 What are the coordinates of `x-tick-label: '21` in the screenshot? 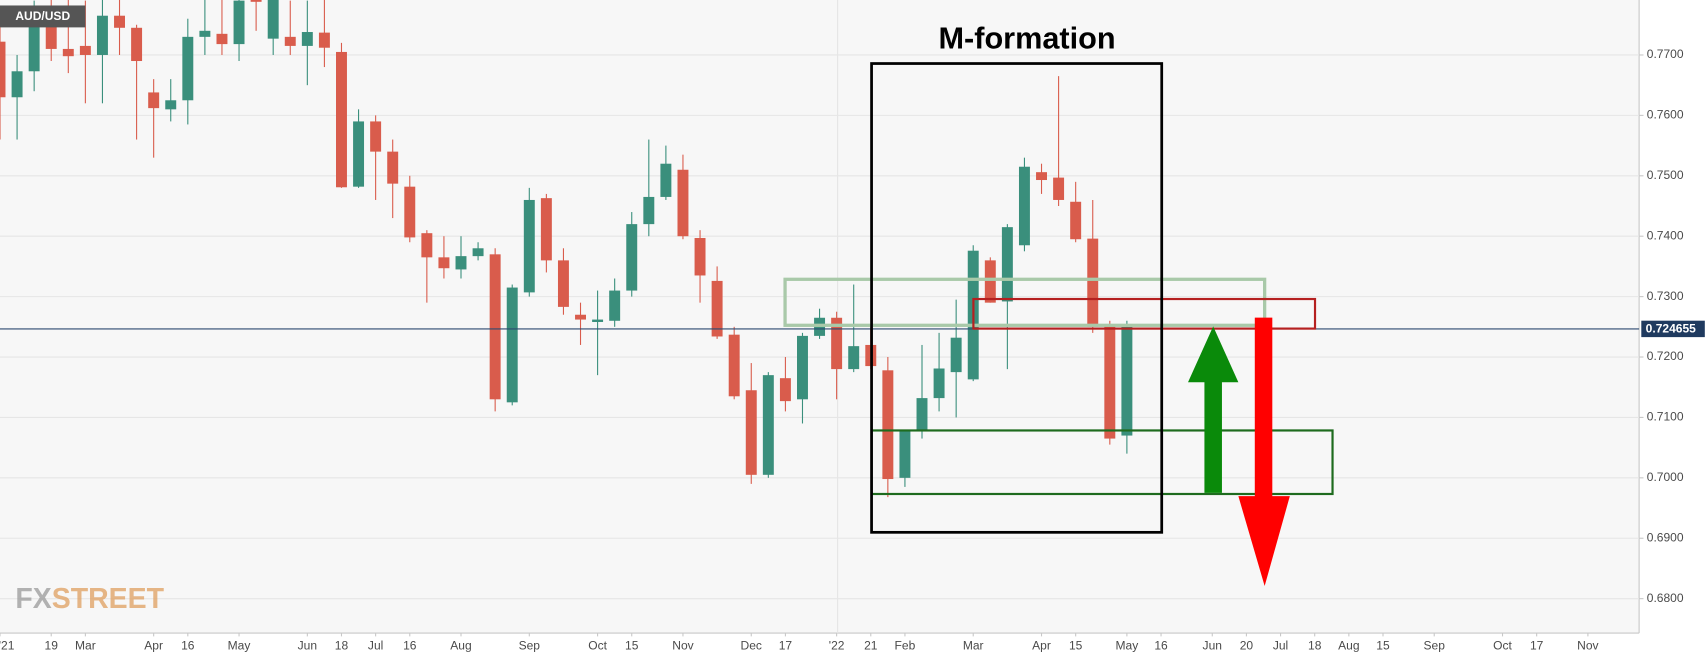 It's located at (7, 645).